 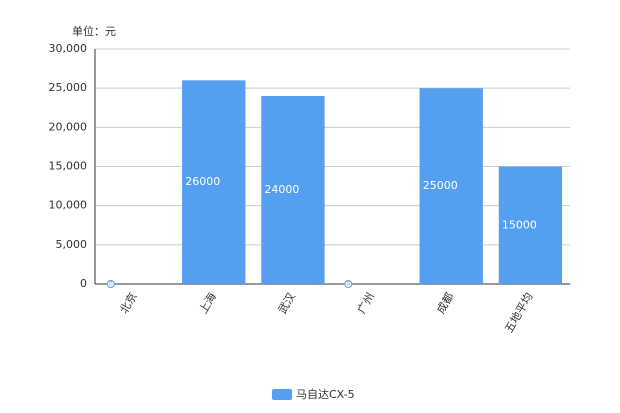 What do you see at coordinates (281, 189) in the screenshot?
I see `data-label: 24000` at bounding box center [281, 189].